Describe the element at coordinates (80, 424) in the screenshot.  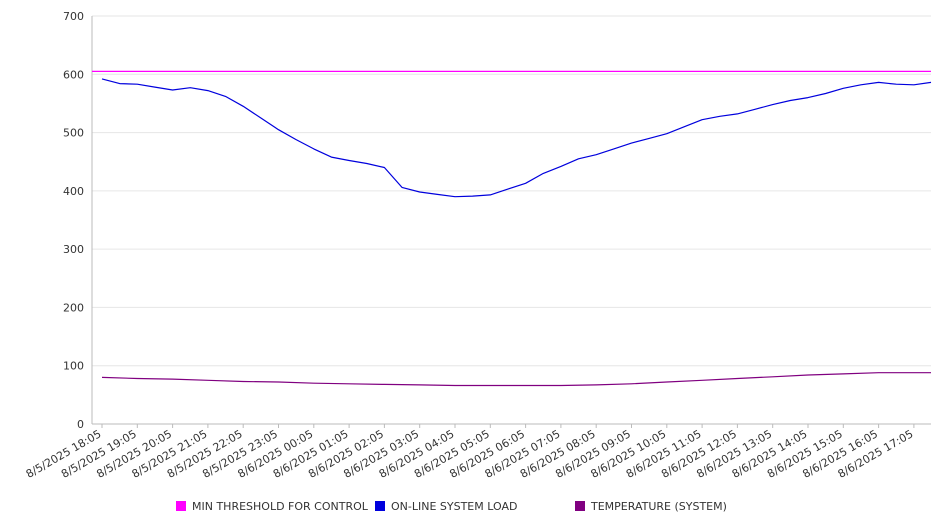
I see `y-tick-label: 0` at that location.